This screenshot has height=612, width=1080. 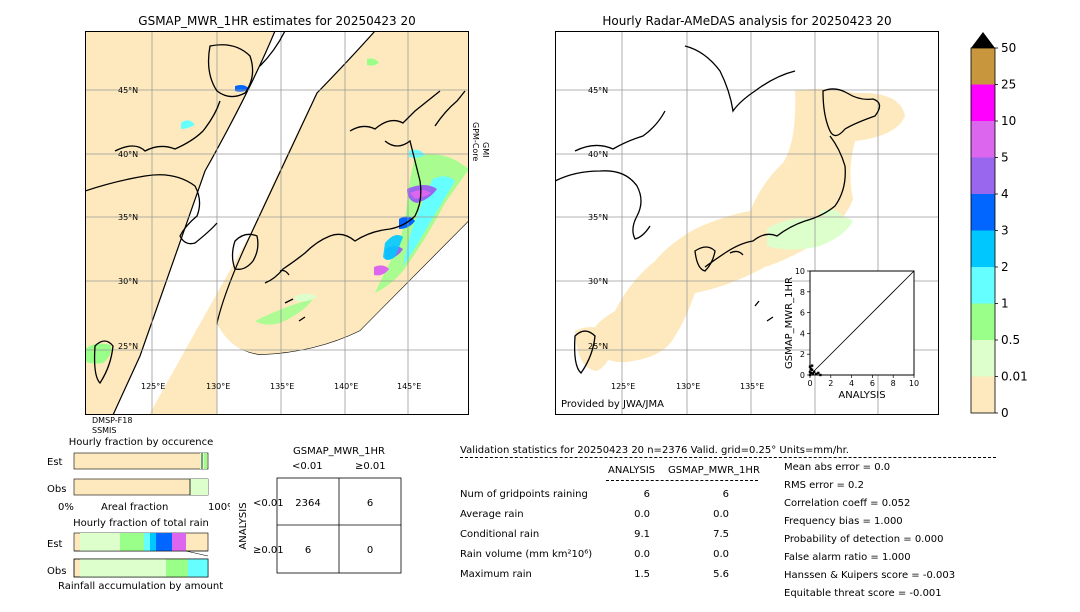 I want to click on contingency-row-header: ≥0.01, so click(x=268, y=550).